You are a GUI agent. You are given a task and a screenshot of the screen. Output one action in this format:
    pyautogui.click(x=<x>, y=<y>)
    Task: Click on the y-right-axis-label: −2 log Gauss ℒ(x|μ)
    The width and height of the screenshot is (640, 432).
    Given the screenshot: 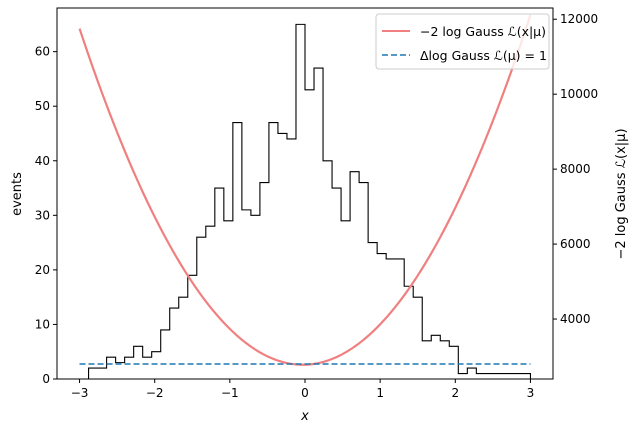 What is the action you would take?
    pyautogui.click(x=621, y=193)
    